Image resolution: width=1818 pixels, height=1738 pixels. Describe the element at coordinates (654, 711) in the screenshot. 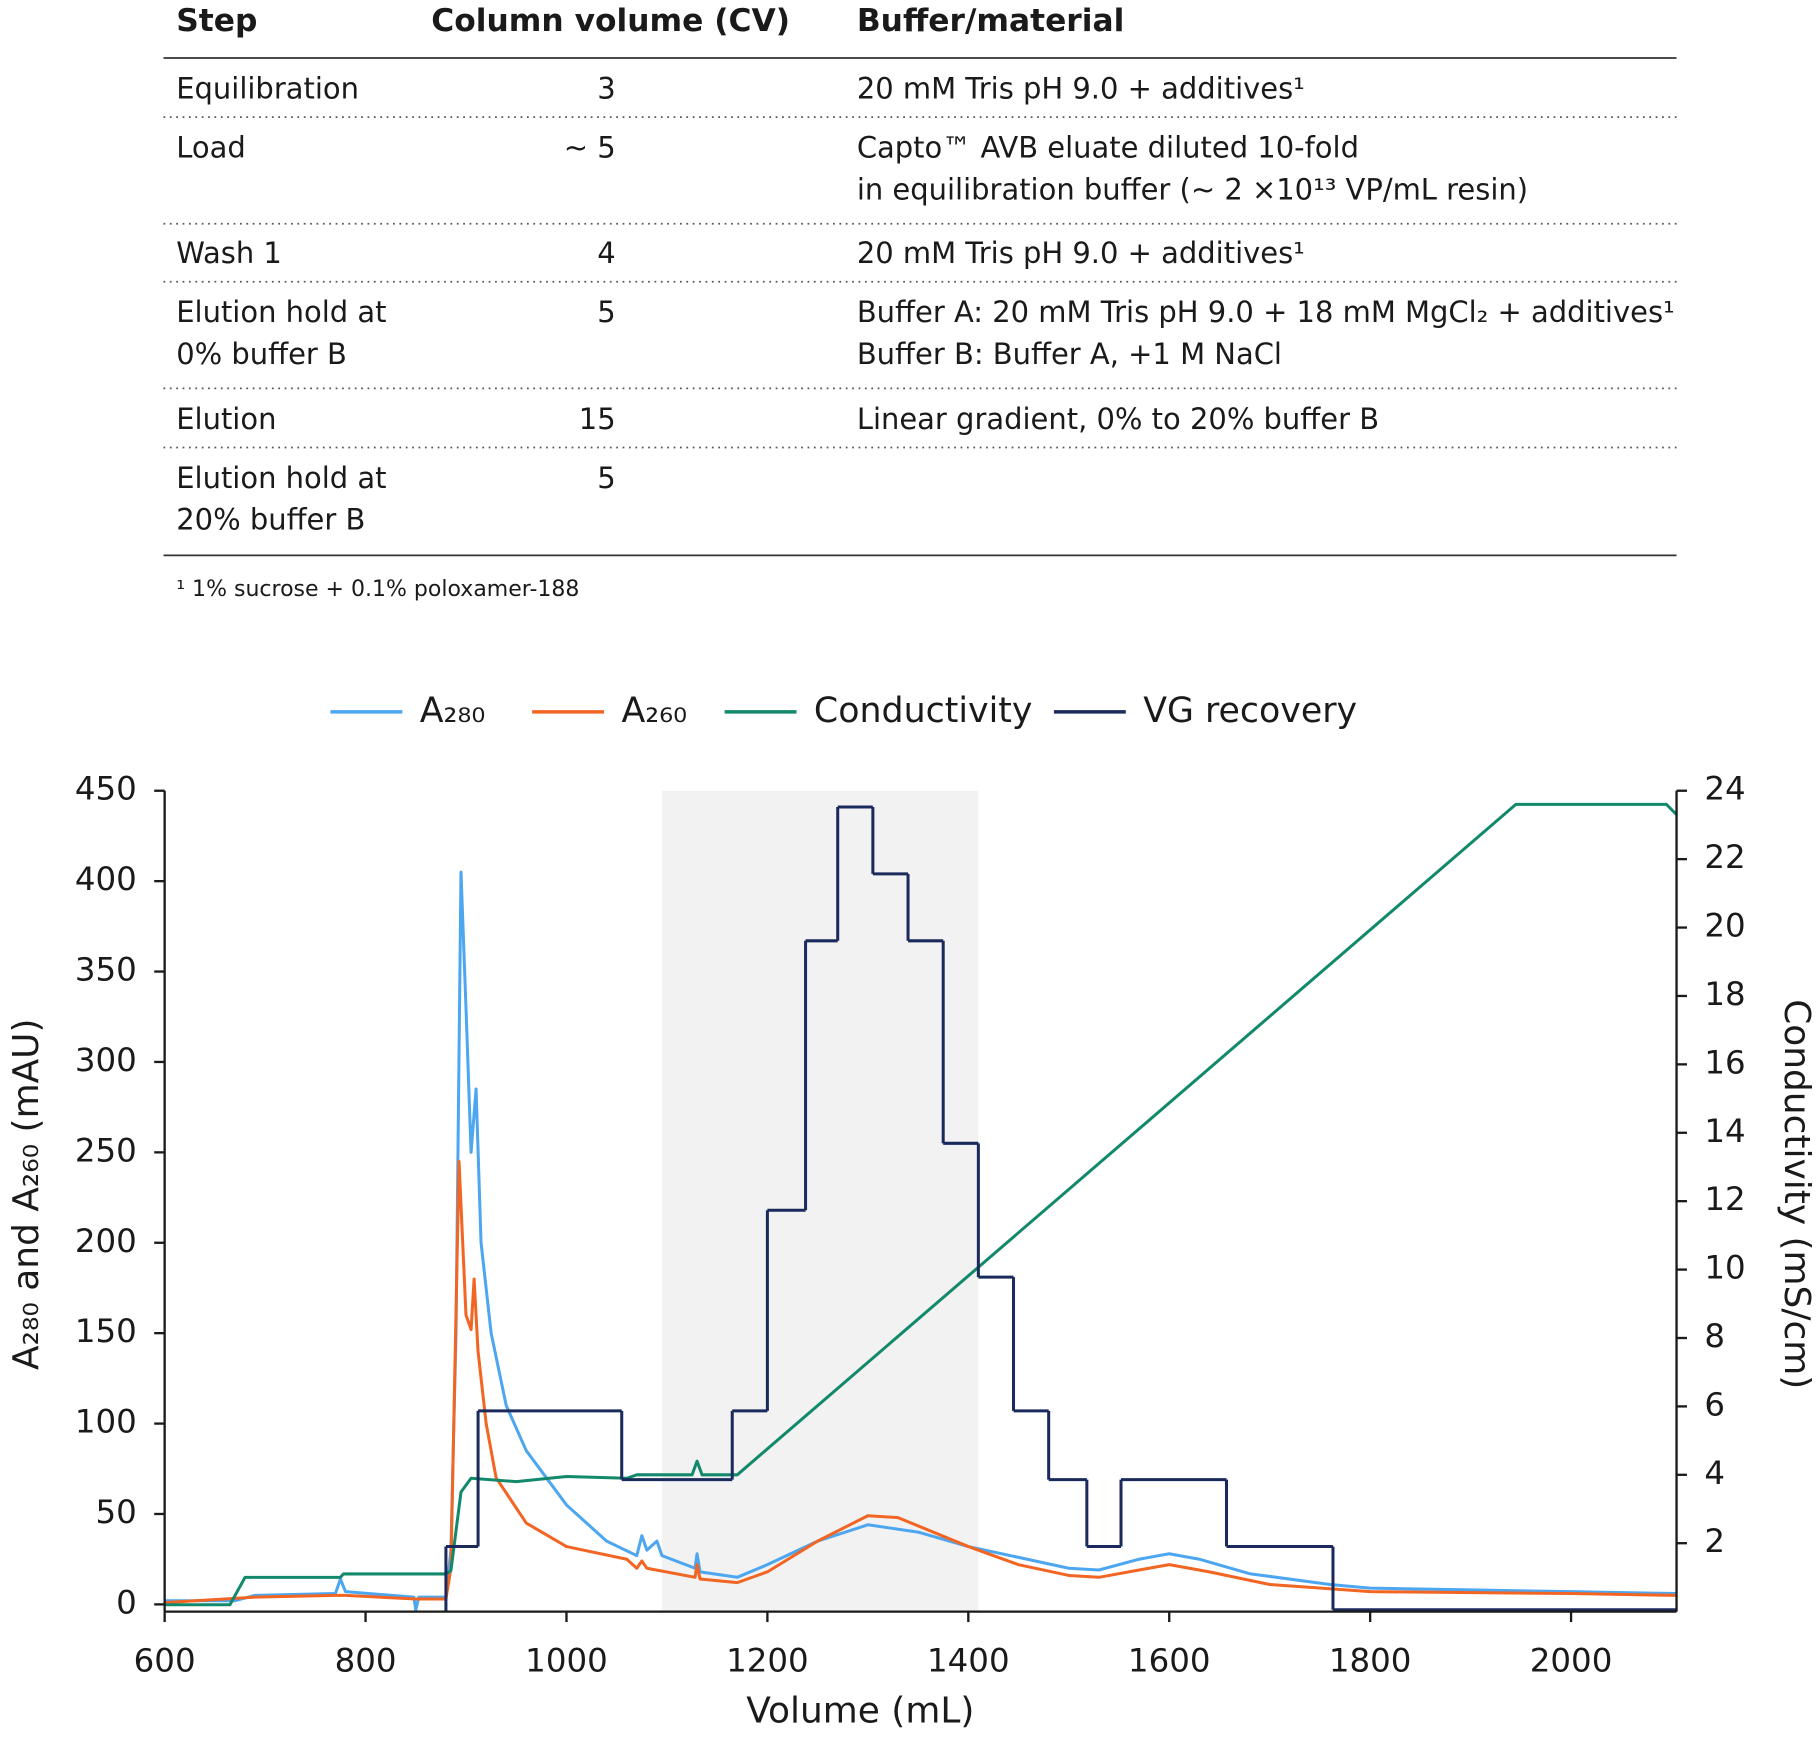

I see `legend-label: A₂₆₀` at that location.